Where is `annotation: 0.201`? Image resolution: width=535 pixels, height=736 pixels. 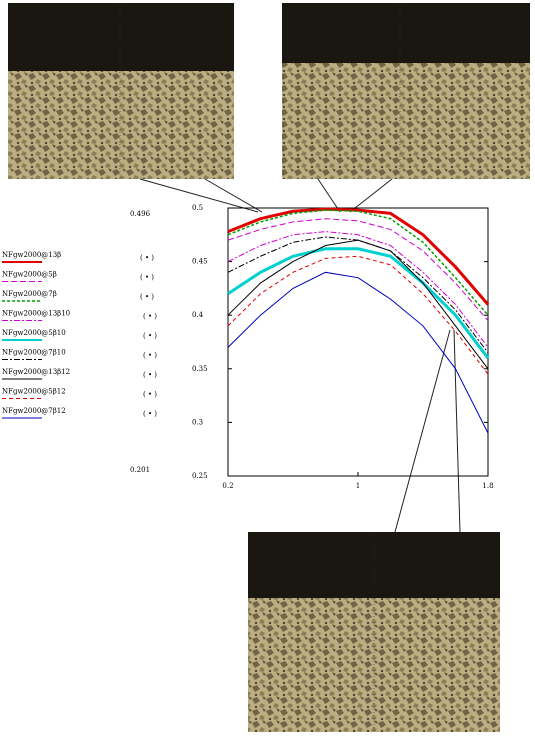
annotation: 0.201 is located at coordinates (140, 470).